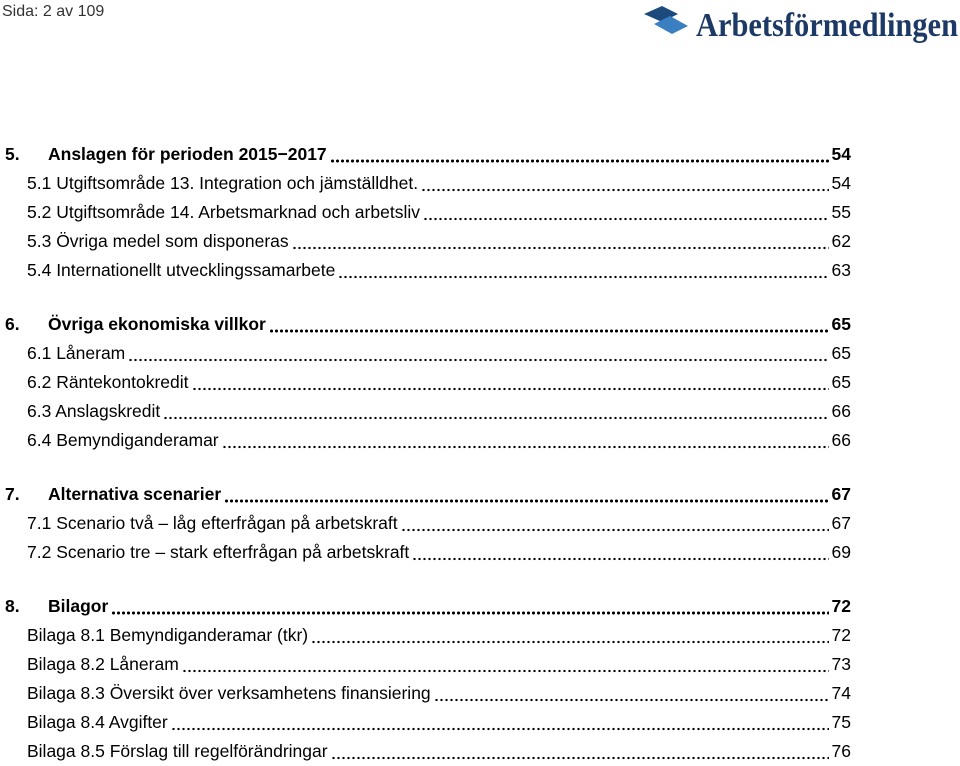 This screenshot has width=960, height=766. What do you see at coordinates (135, 494) in the screenshot?
I see `section-title: Alternativa scenarier` at bounding box center [135, 494].